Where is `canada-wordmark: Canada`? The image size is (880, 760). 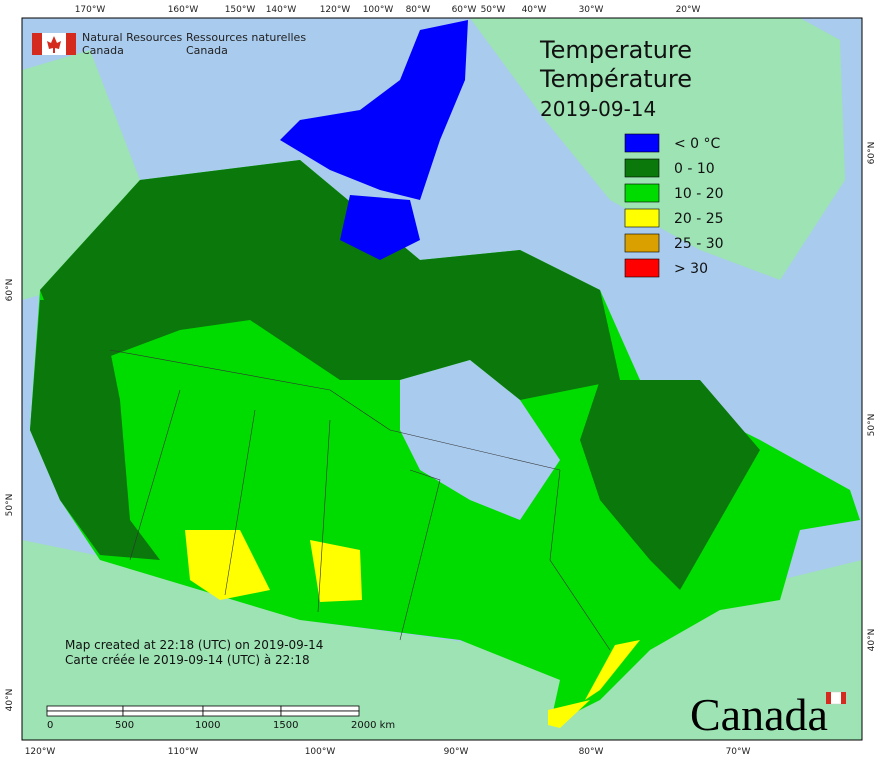 canada-wordmark: Canada is located at coordinates (759, 714).